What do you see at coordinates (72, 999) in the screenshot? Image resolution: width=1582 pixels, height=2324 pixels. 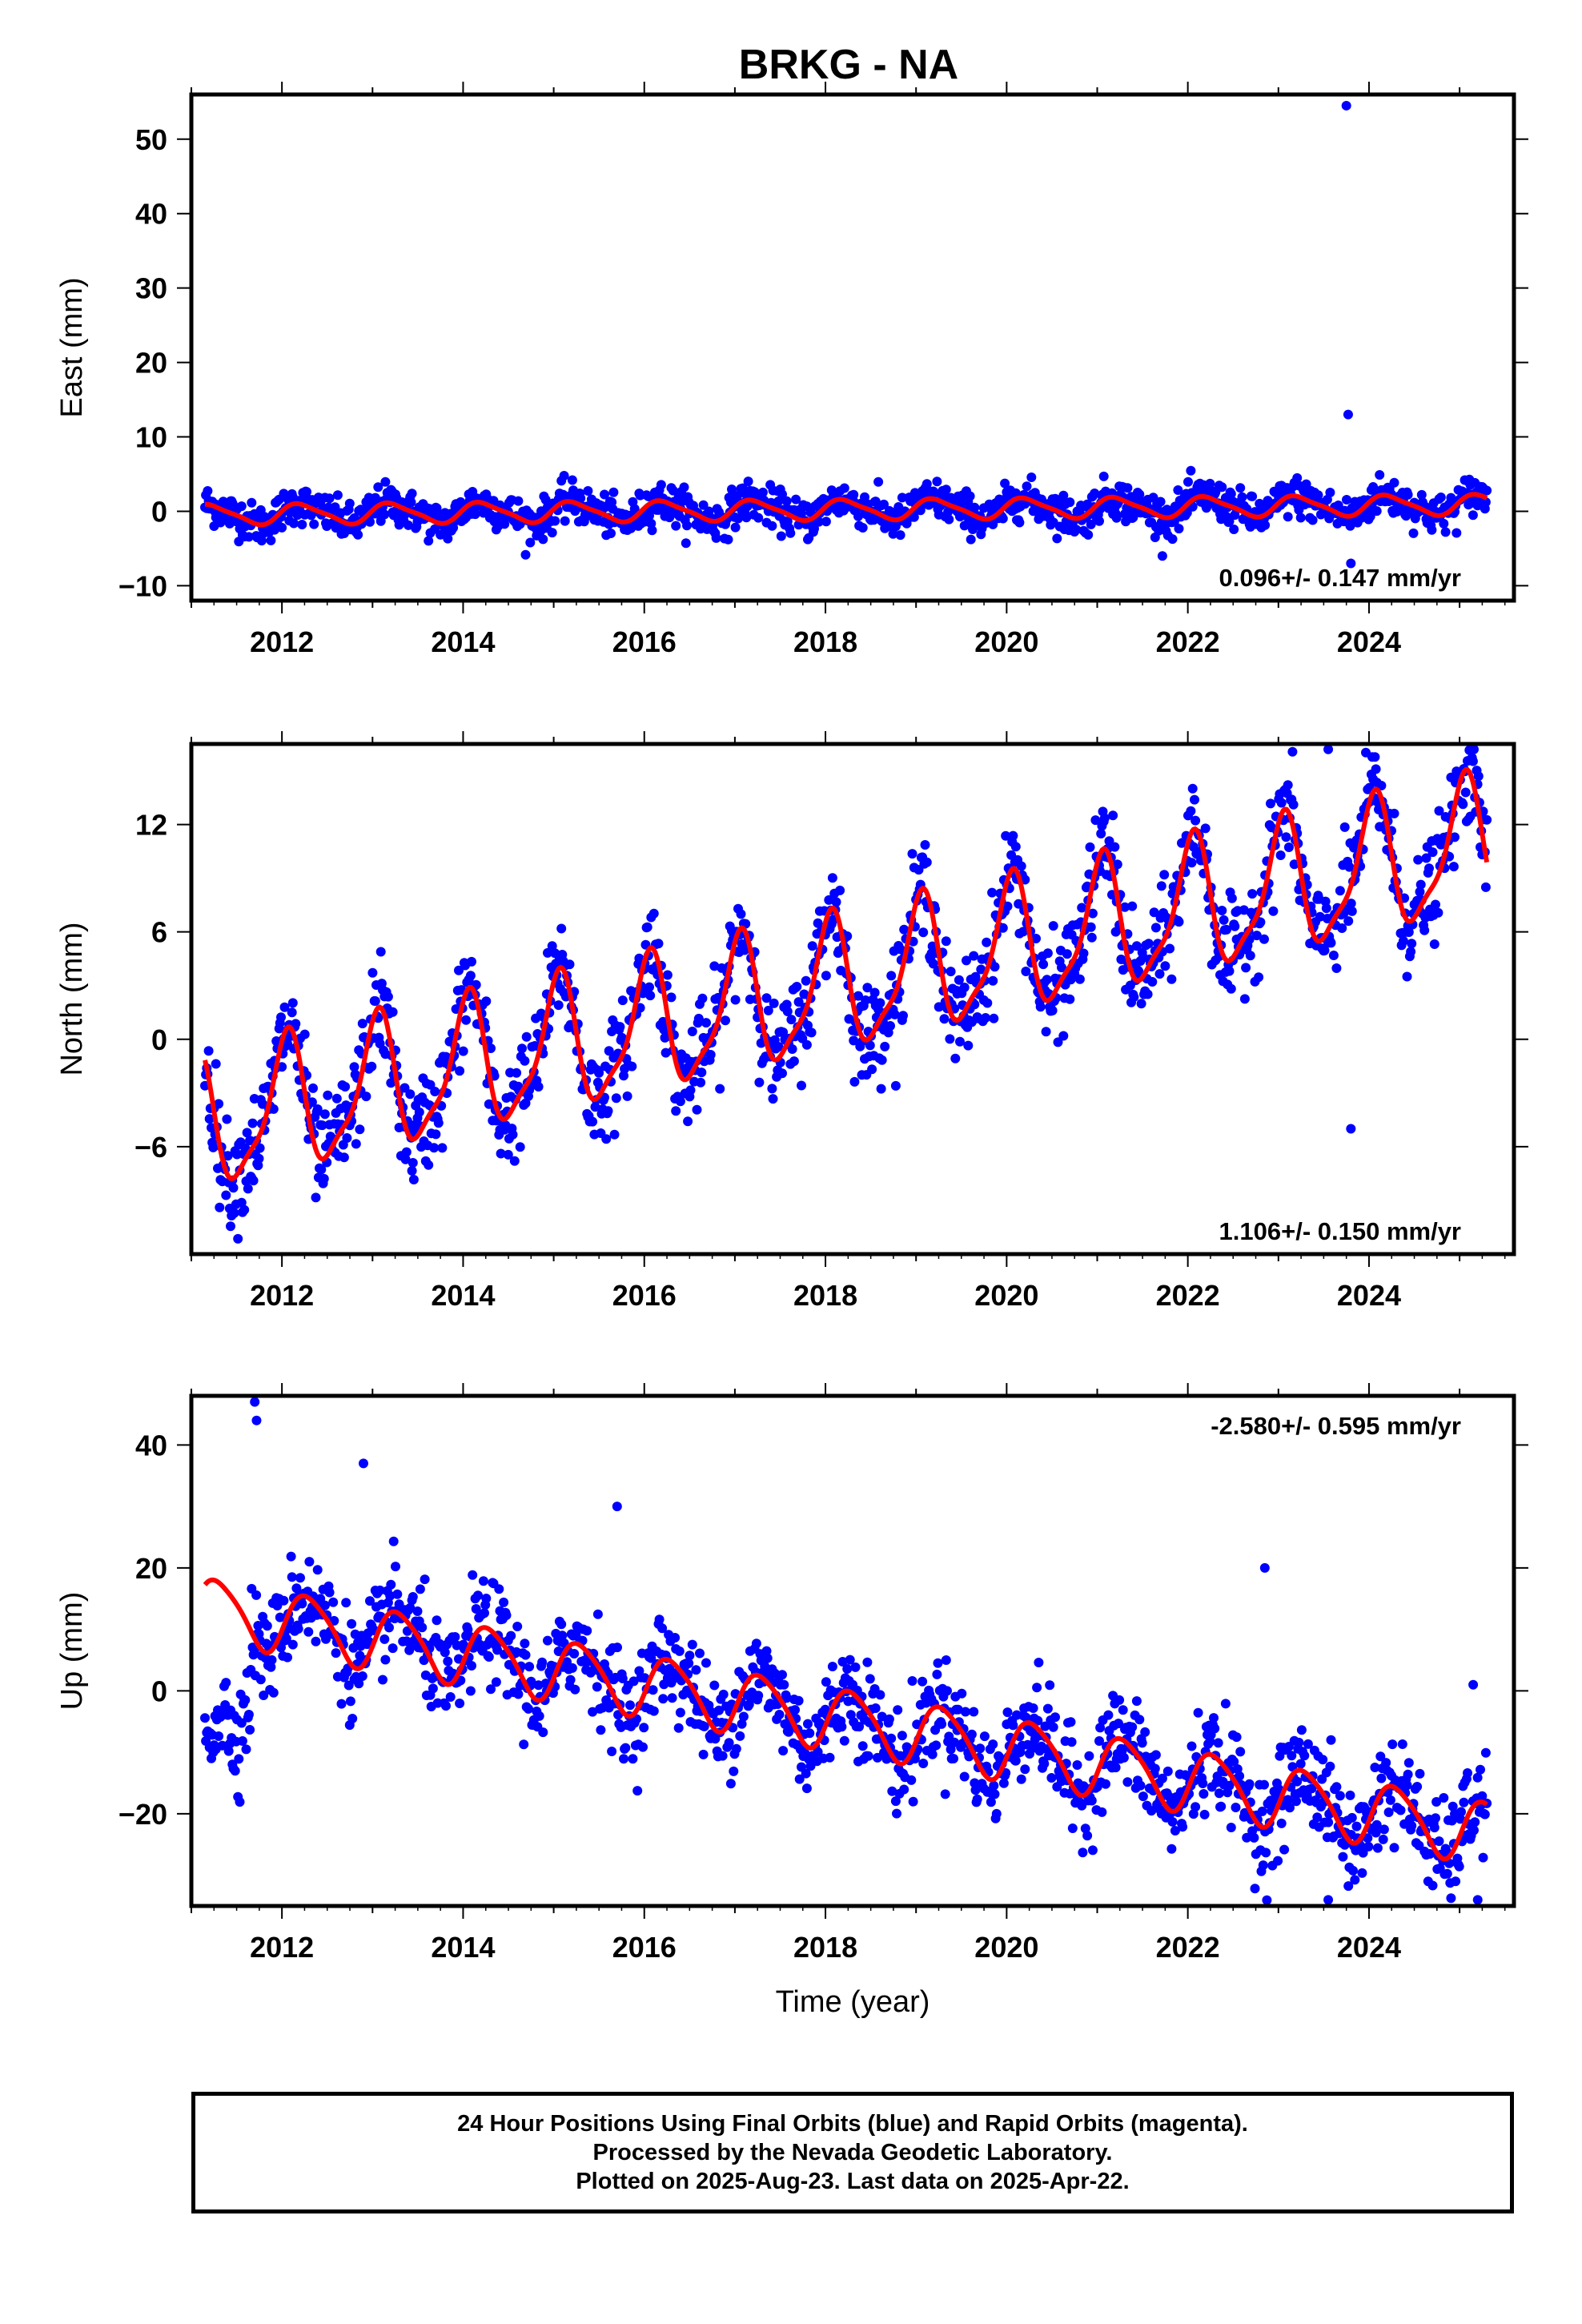 I see `y-axis-label: North (mm)` at bounding box center [72, 999].